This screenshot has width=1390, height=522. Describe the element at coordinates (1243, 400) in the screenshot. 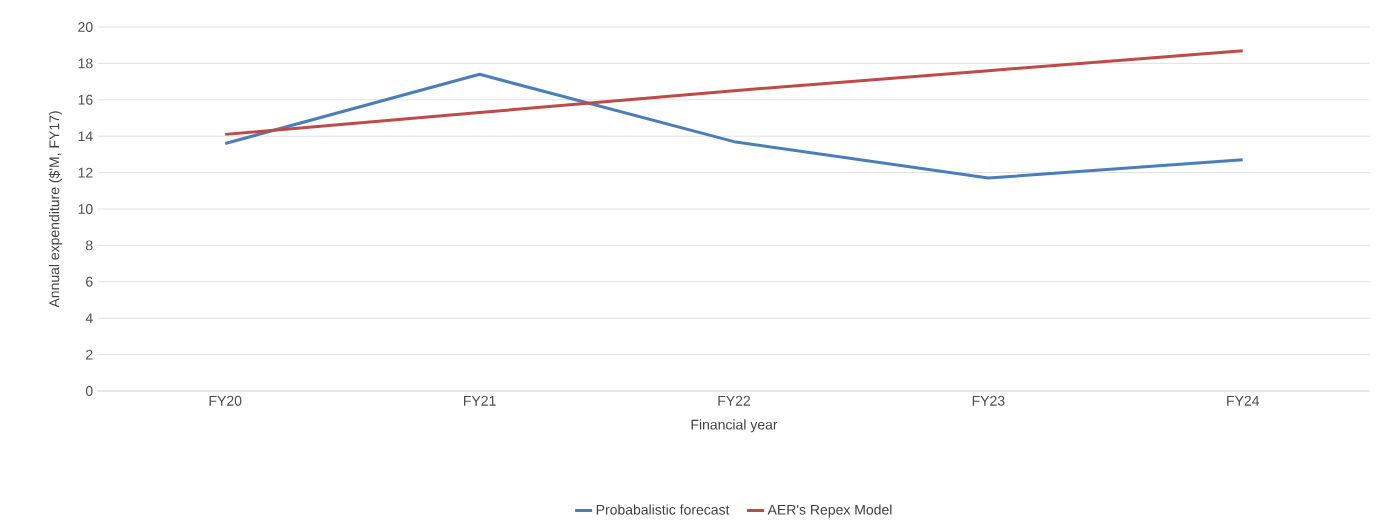

I see `x-tick-label: FY24` at that location.